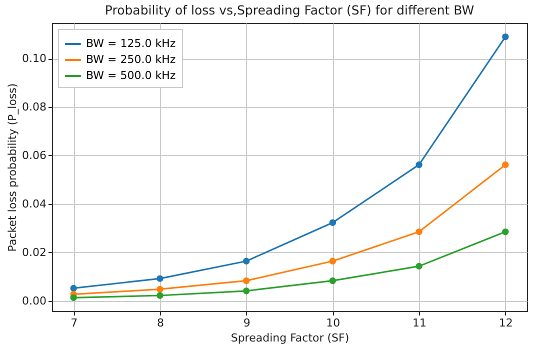  I want to click on x-tick-label: 12, so click(505, 323).